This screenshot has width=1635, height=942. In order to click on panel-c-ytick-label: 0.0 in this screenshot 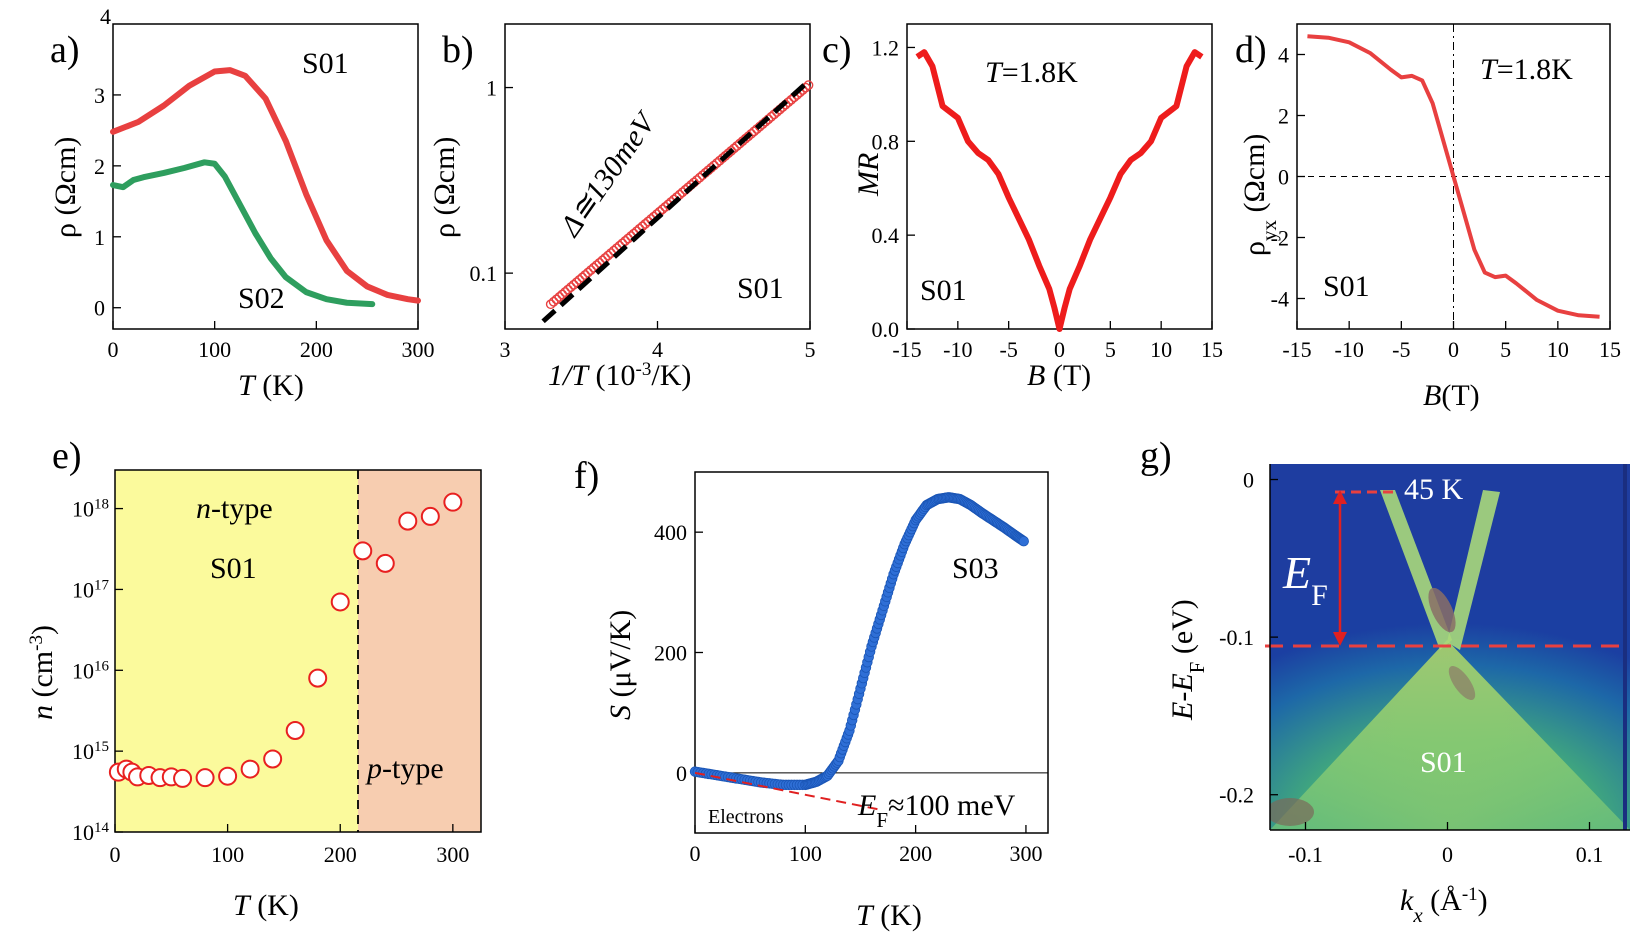, I will do `click(886, 329)`.